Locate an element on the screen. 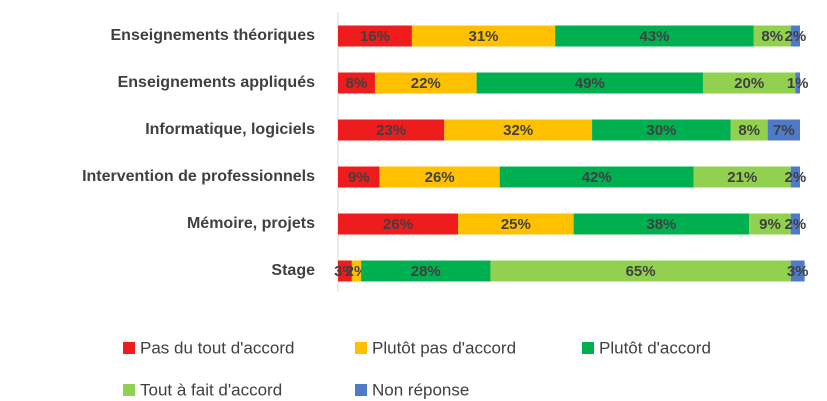  category-label: Enseignements théoriques is located at coordinates (213, 35).